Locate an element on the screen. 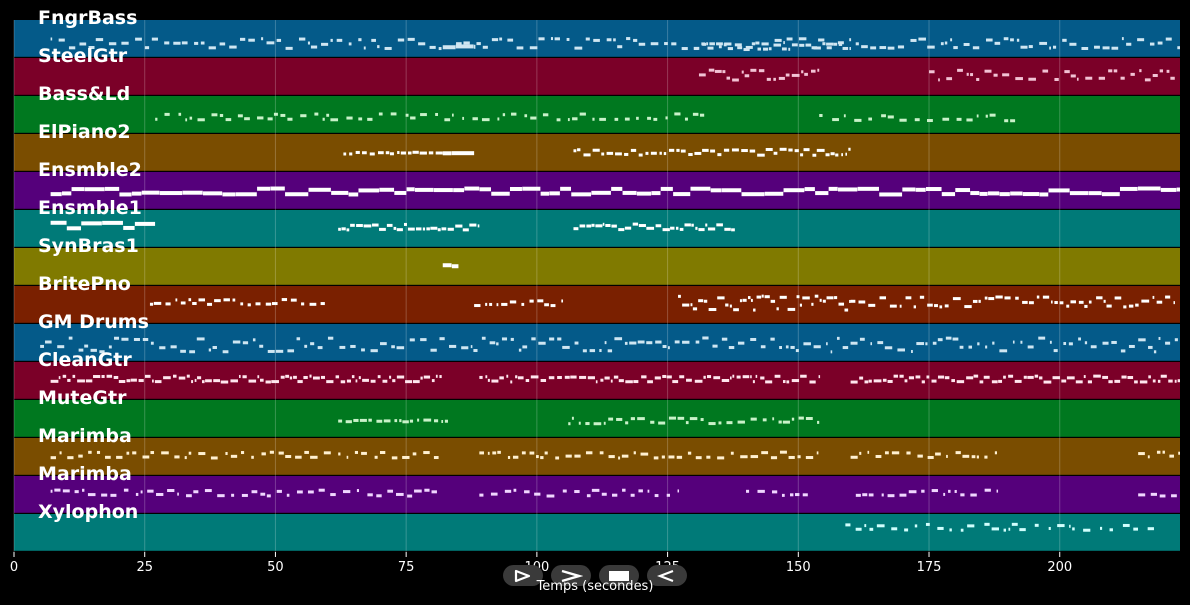 This screenshot has width=1190, height=605. track-label: GM Drums is located at coordinates (93, 322).